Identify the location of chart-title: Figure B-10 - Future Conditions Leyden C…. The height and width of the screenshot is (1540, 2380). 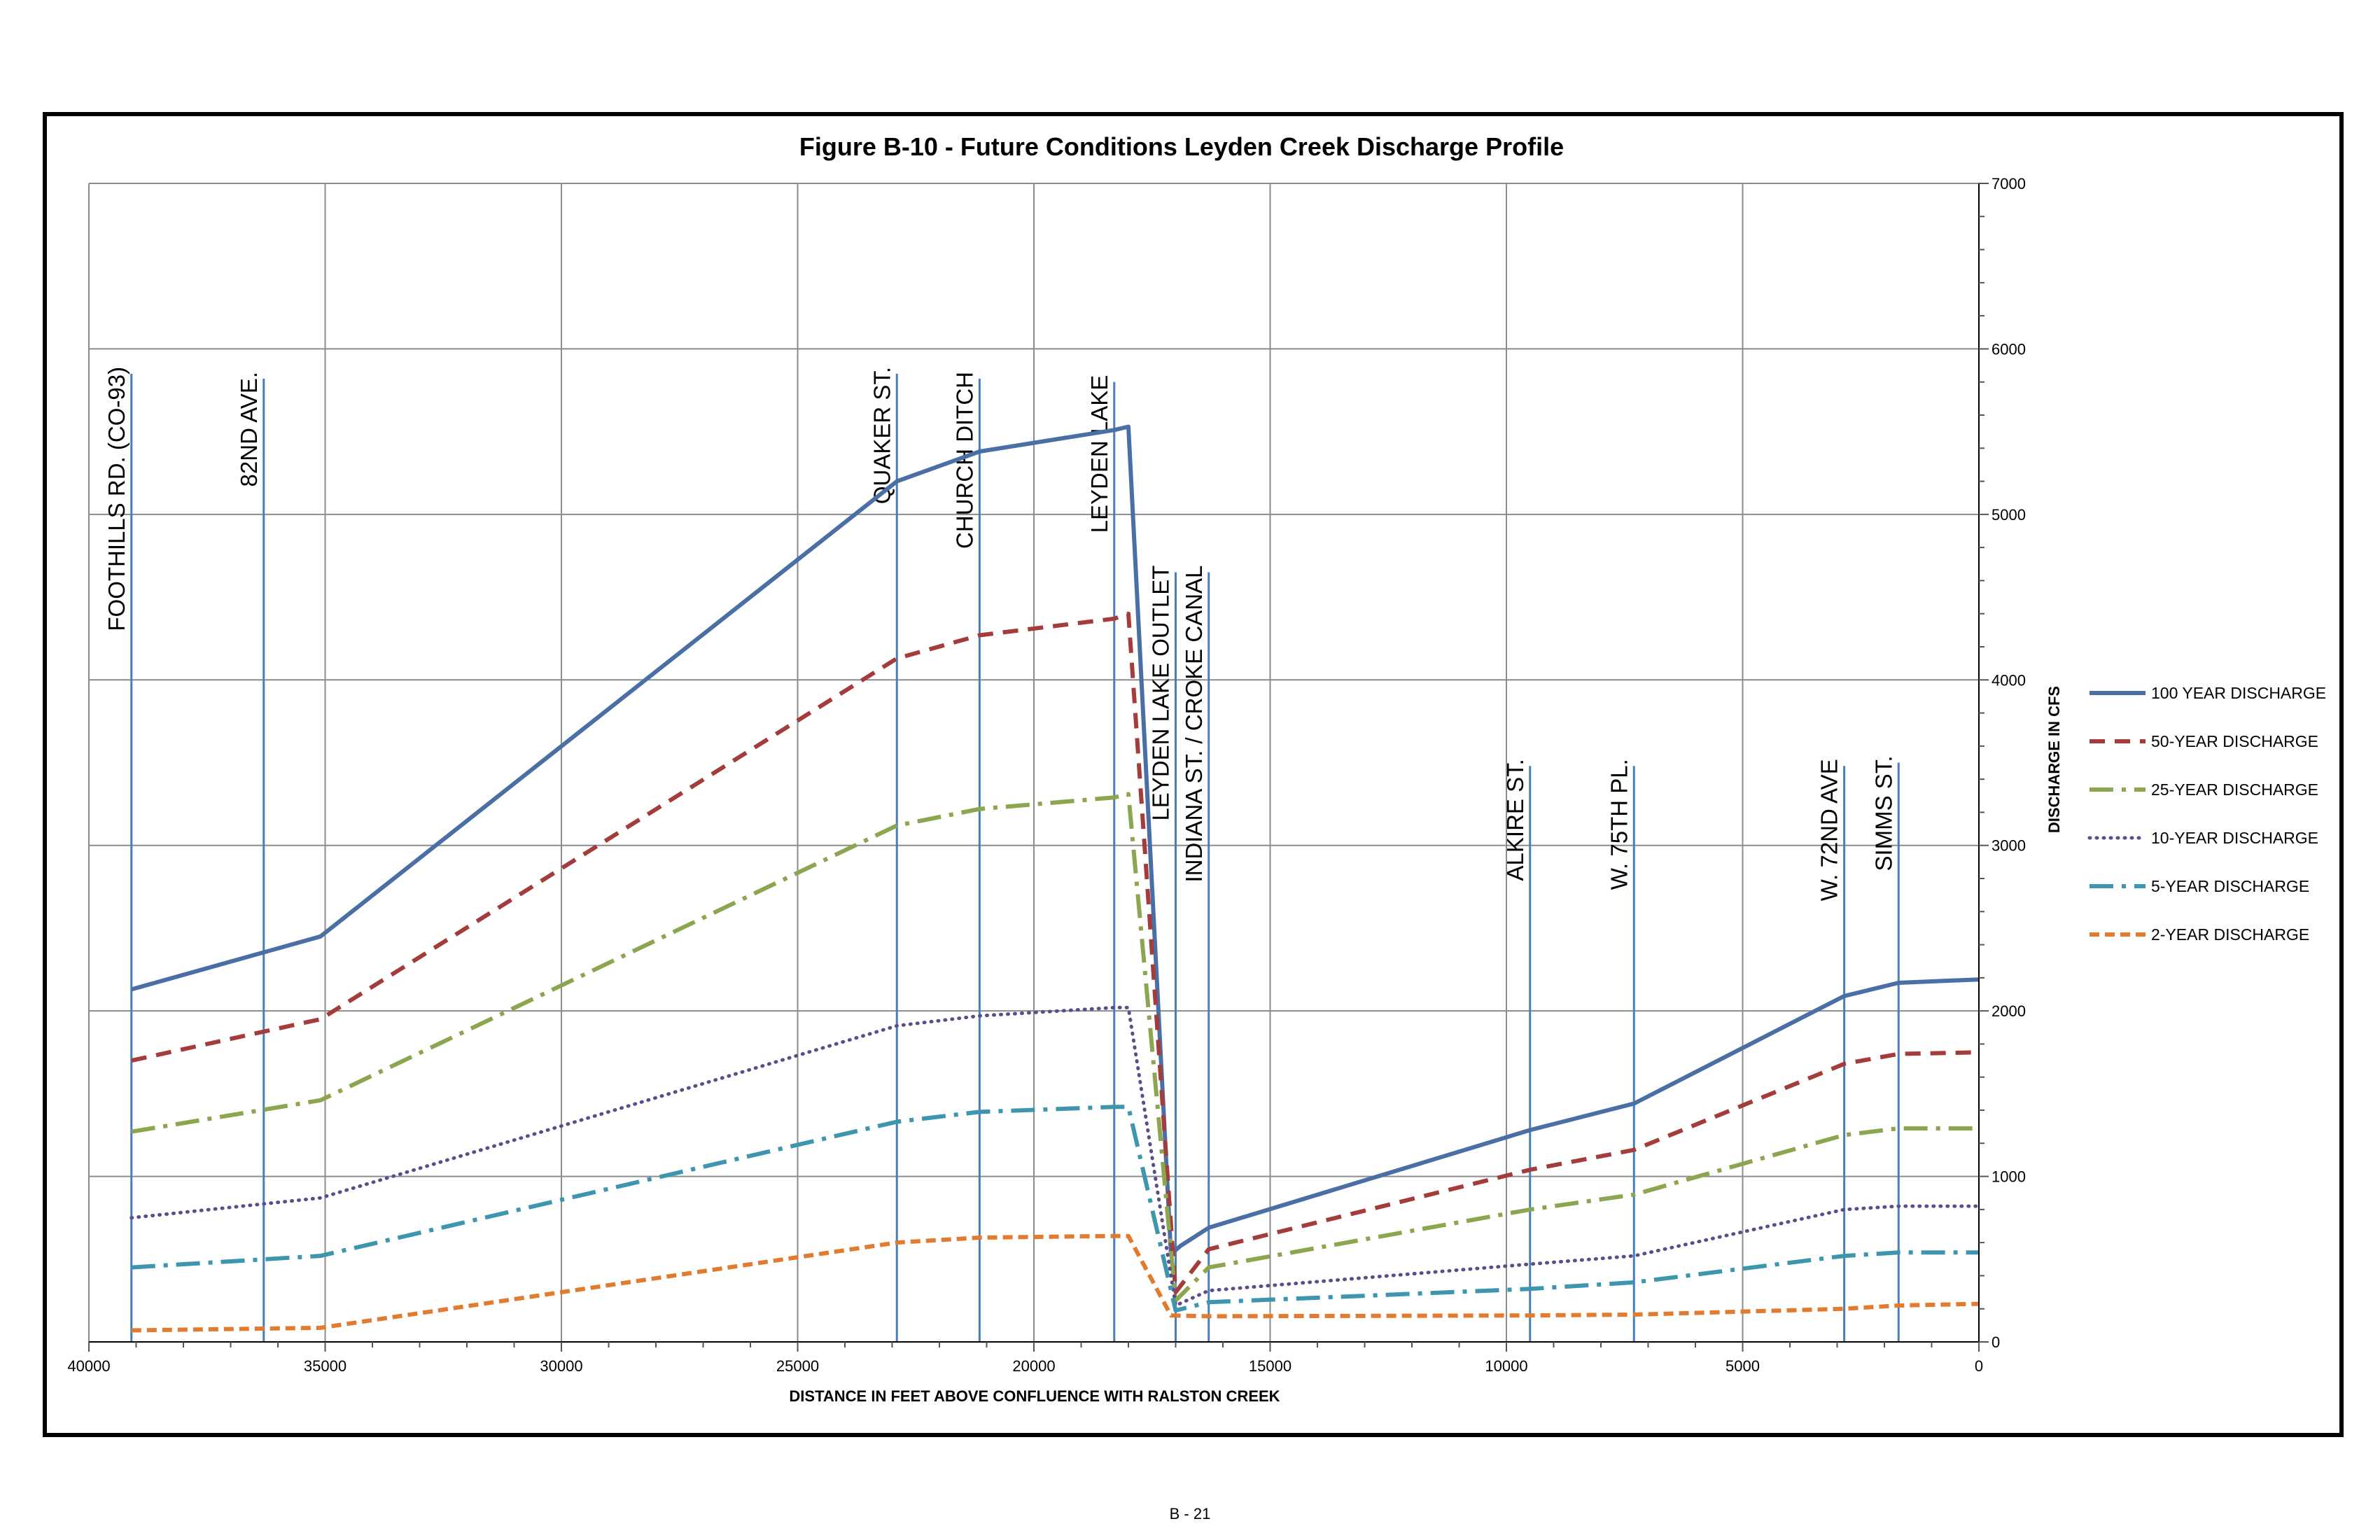
(1181, 146).